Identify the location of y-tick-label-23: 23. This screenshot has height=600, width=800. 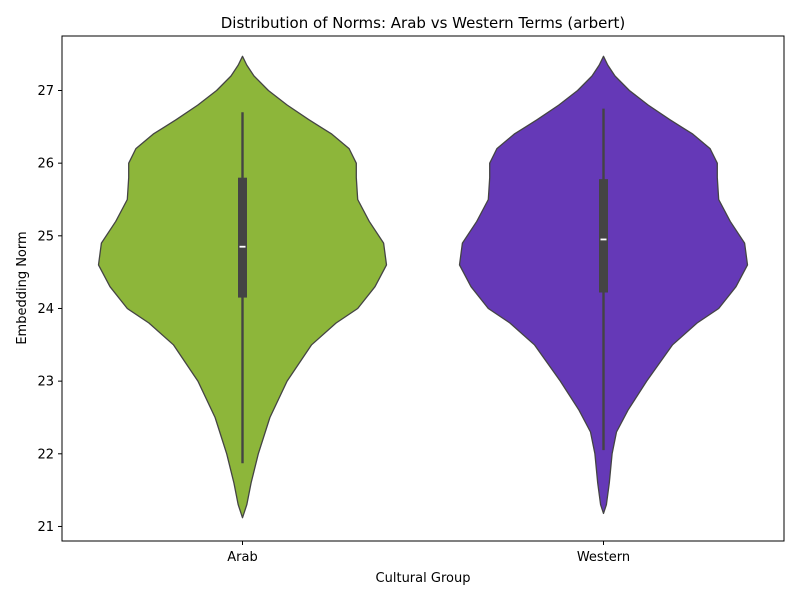
(45, 382).